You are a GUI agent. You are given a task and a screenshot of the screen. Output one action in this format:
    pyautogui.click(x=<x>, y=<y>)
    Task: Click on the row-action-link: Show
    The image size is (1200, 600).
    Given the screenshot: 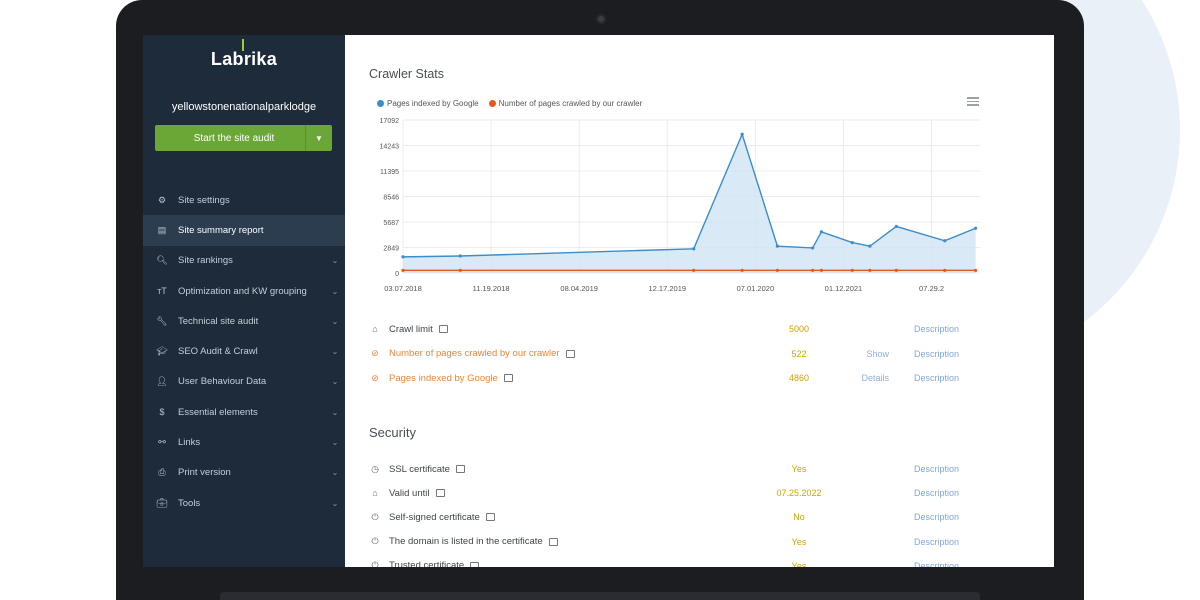 What is the action you would take?
    pyautogui.click(x=877, y=353)
    